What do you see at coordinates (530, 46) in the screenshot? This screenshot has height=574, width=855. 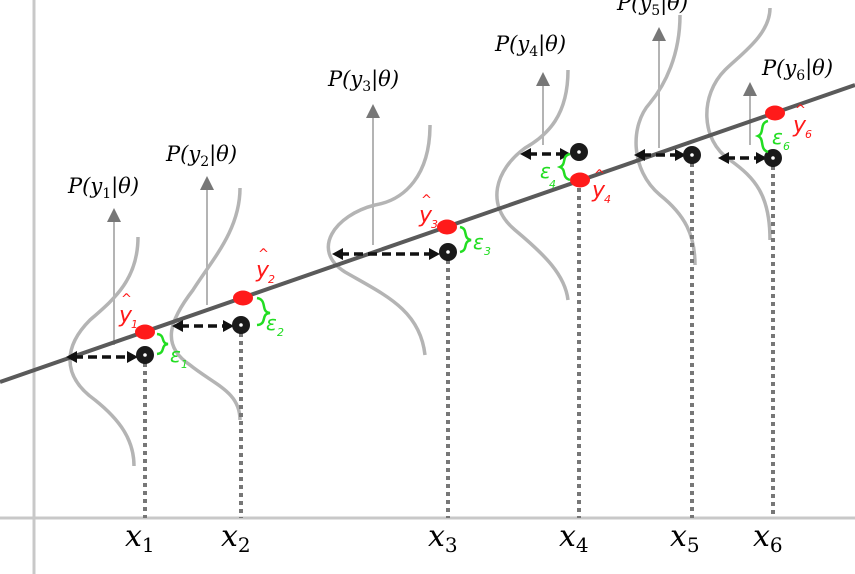 I see `prob-label-4: P(y4|θ)` at bounding box center [530, 46].